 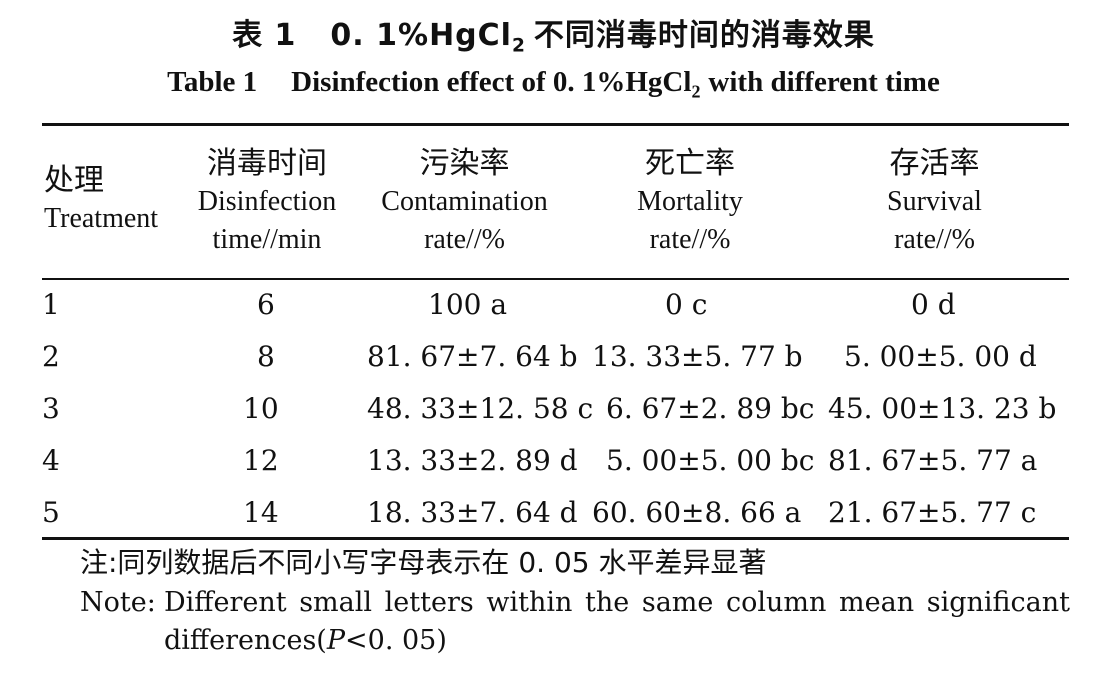 I want to click on table-title-chinese: 表 1 0. 1%HgCl2 不同消毒时间的消毒效果, so click(x=553, y=33).